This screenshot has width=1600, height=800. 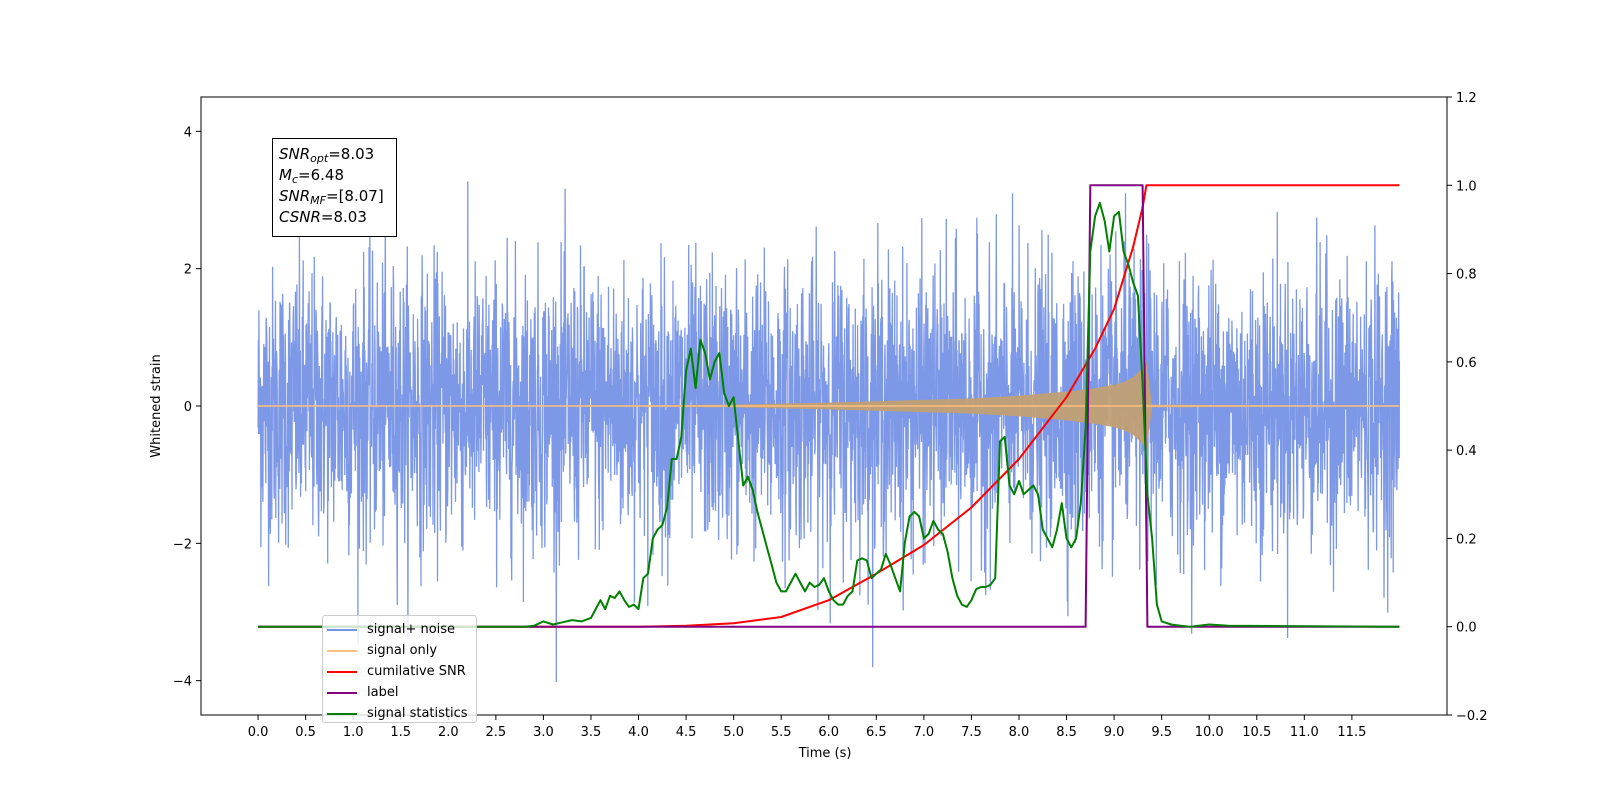 What do you see at coordinates (188, 407) in the screenshot?
I see `y-left-tick-label: 0` at bounding box center [188, 407].